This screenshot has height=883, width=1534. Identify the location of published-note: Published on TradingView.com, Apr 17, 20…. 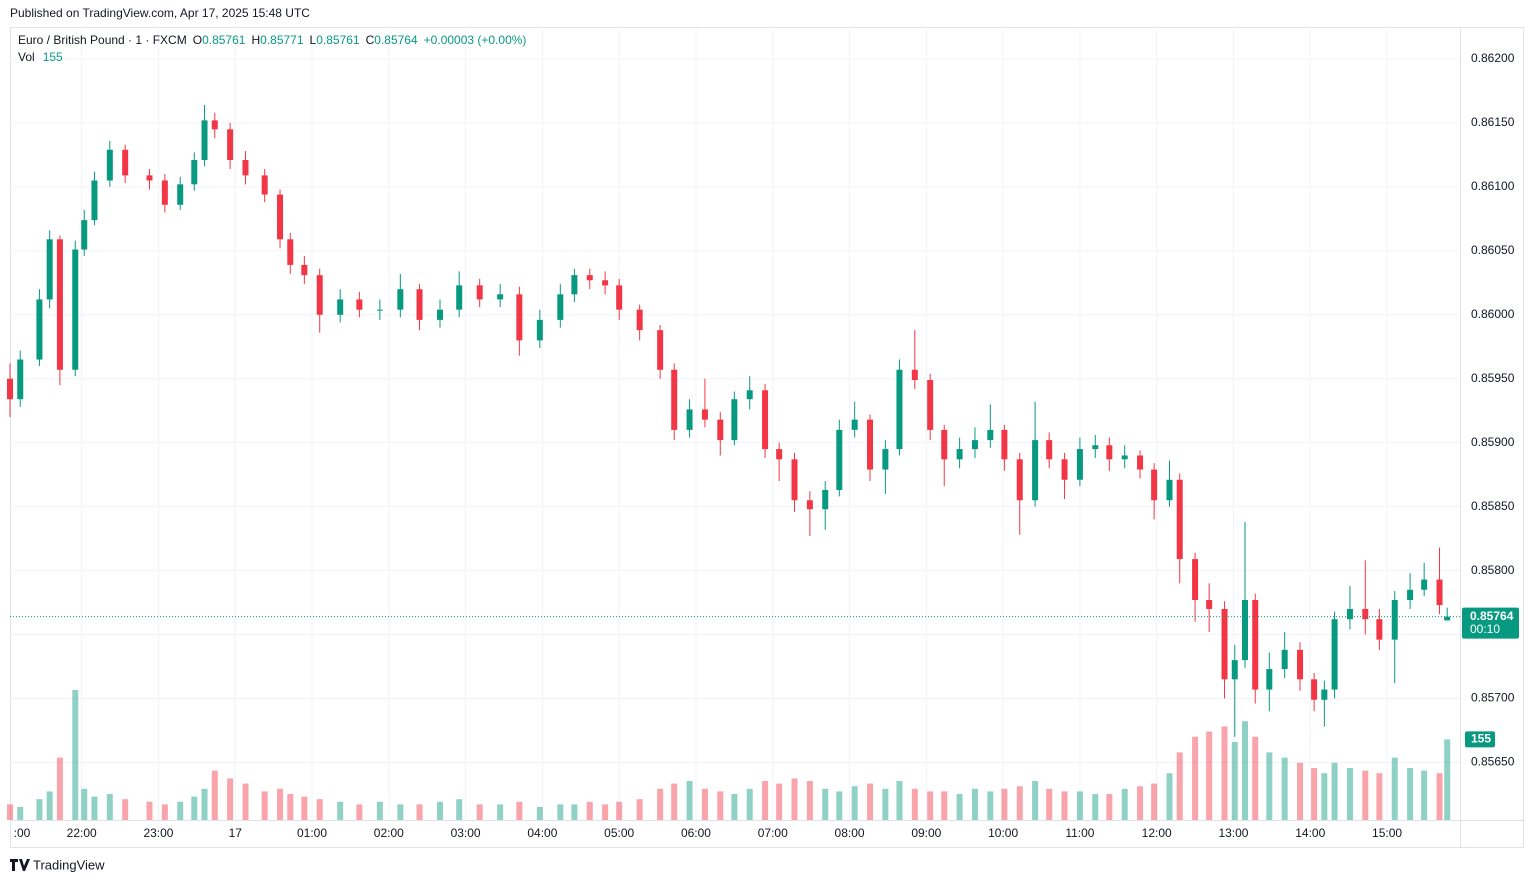
(160, 13).